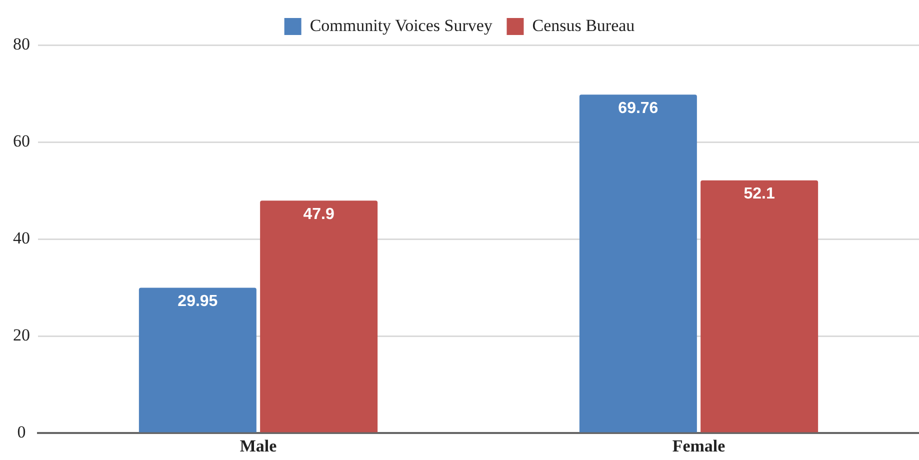  Describe the element at coordinates (21, 44) in the screenshot. I see `y-tick-label: 80` at that location.